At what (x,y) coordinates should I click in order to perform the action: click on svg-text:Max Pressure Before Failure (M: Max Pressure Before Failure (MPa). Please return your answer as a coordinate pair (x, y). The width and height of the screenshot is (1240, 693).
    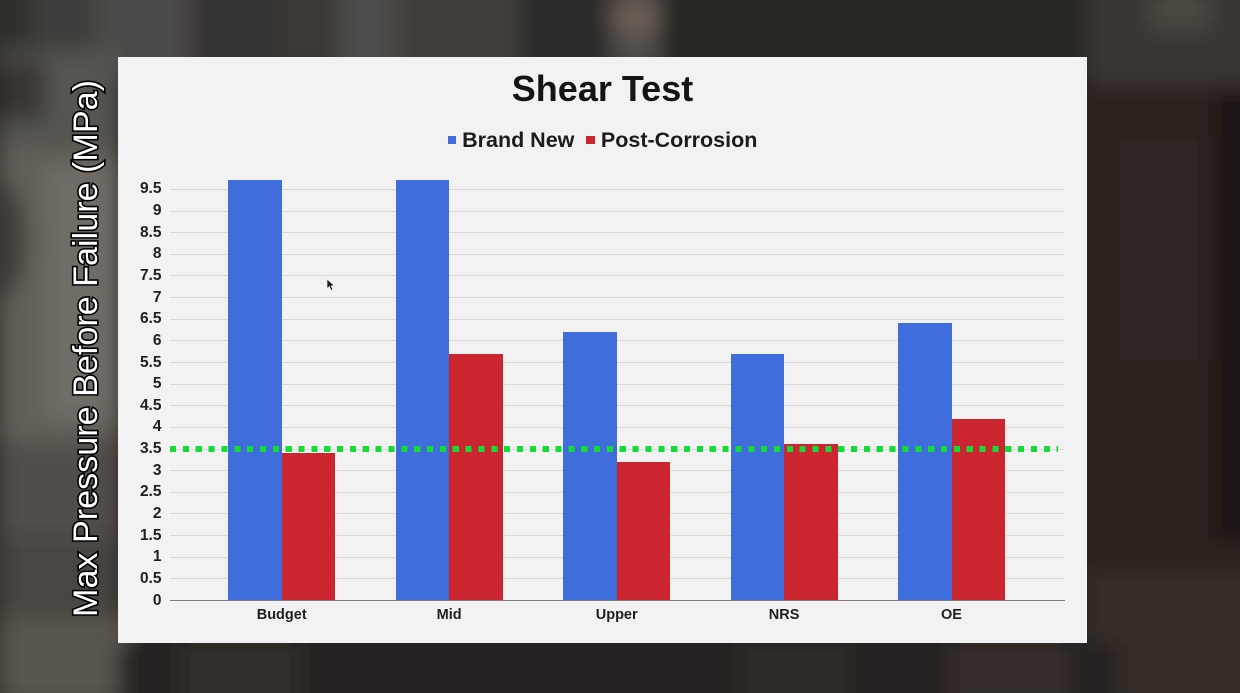
    Looking at the image, I should click on (86, 348).